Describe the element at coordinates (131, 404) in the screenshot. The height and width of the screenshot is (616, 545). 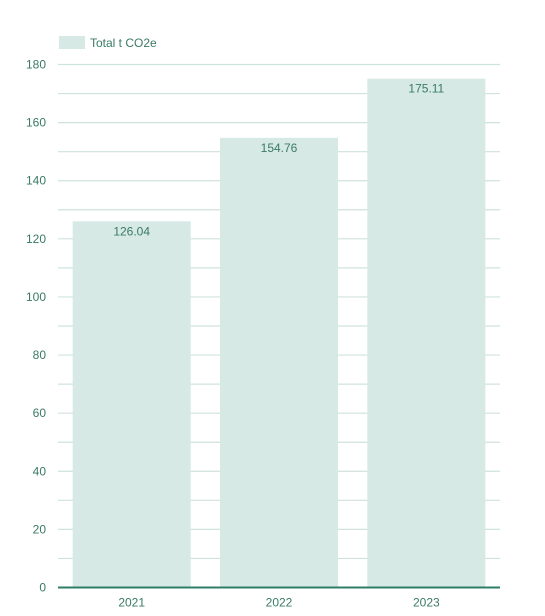
I see `bar-2021` at that location.